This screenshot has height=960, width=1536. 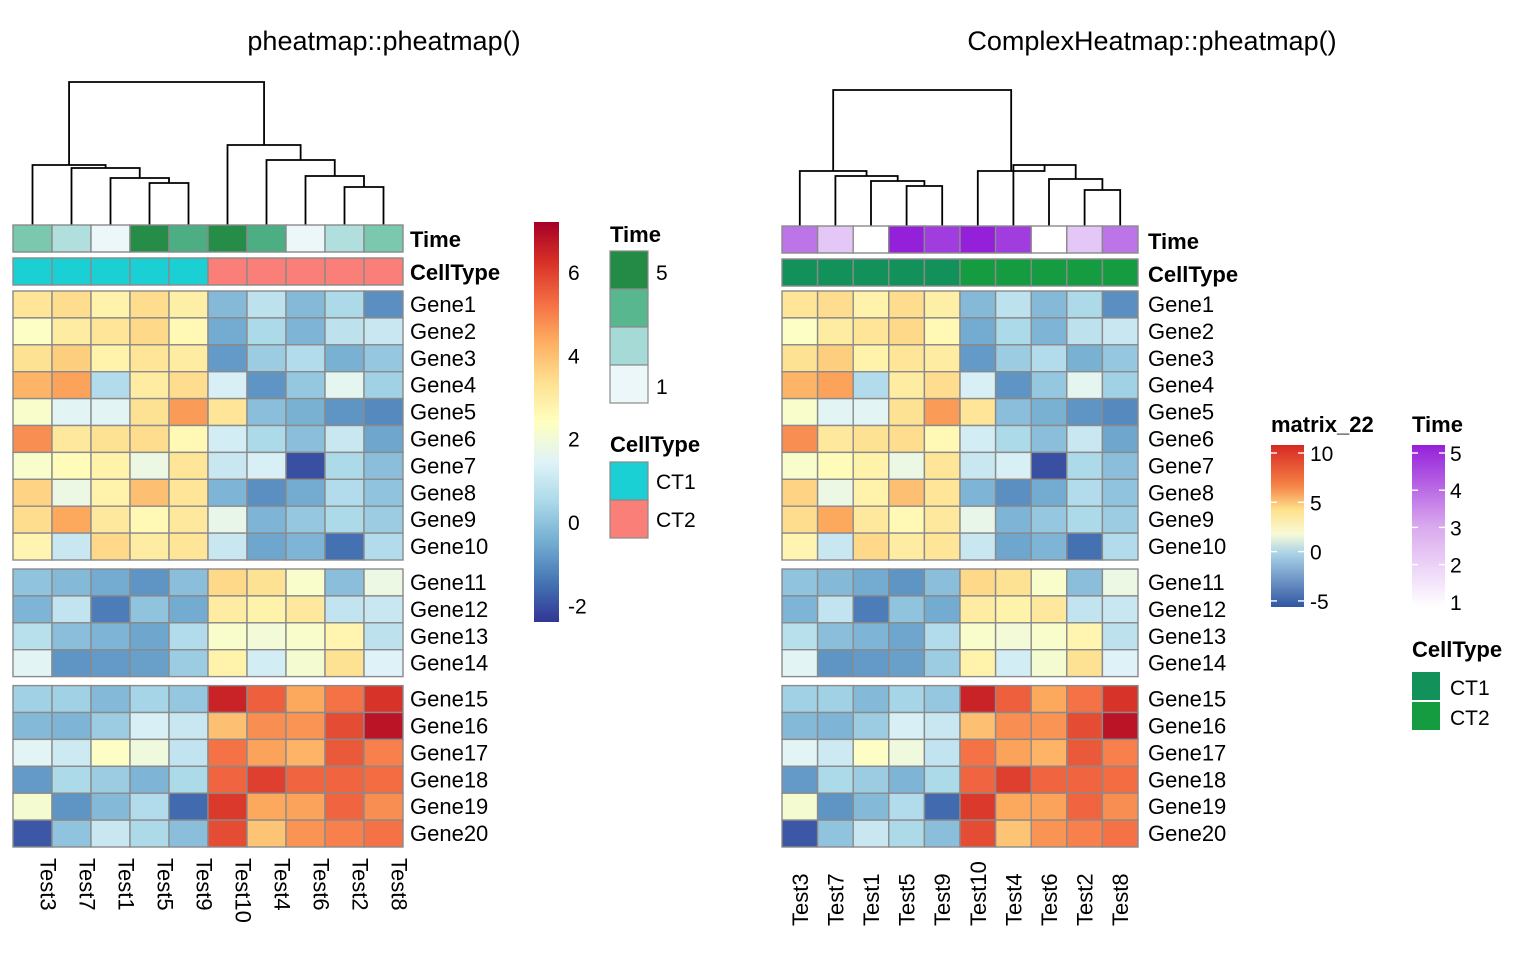 I want to click on row-label: Gene17, so click(x=1187, y=752).